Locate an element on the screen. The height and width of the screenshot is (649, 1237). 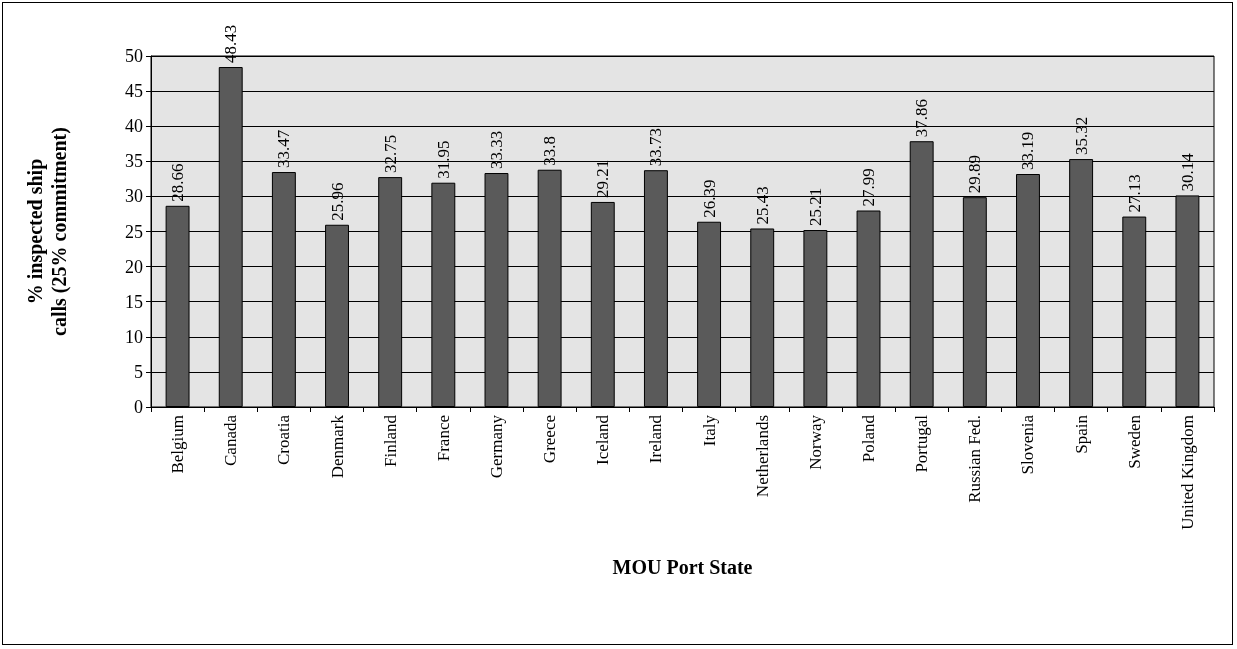
y-tick-label: 30 is located at coordinates (134, 196).